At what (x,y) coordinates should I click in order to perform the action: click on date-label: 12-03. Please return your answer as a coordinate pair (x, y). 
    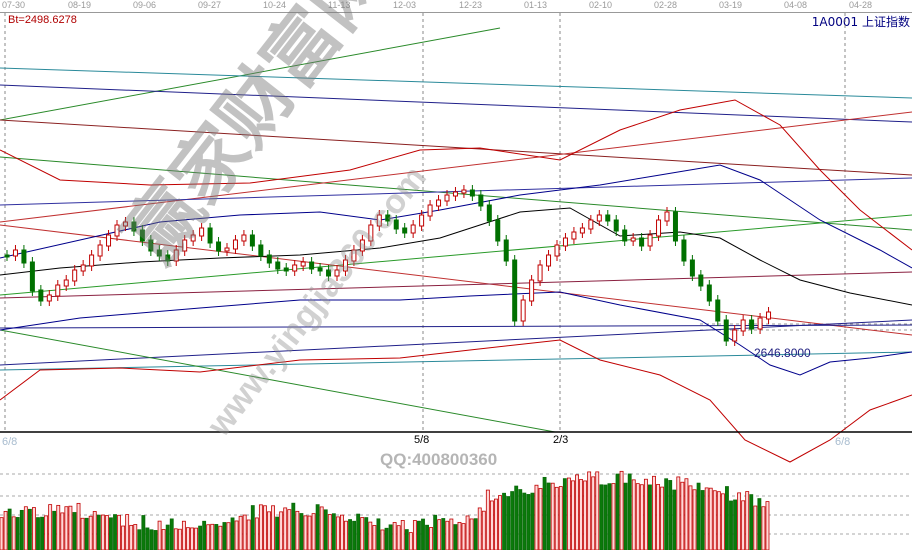
    Looking at the image, I should click on (405, 5).